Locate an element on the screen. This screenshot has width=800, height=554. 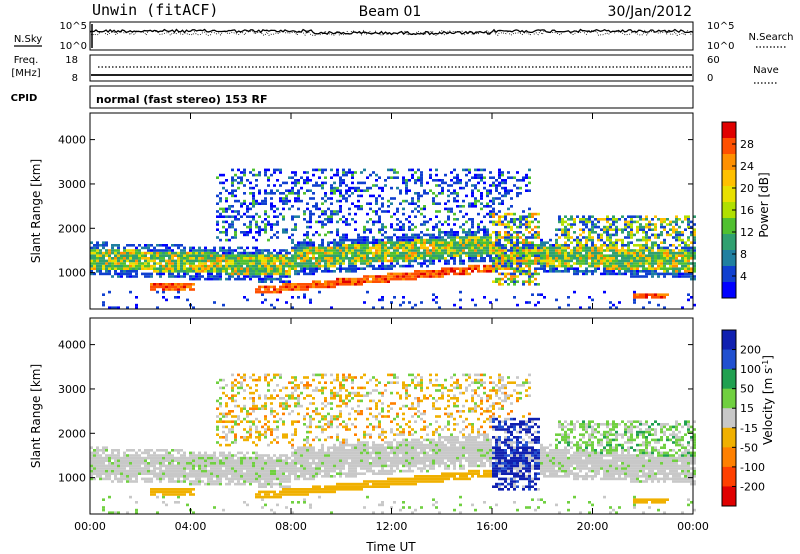
freq-left-tick-top: 18 is located at coordinates (71, 60).